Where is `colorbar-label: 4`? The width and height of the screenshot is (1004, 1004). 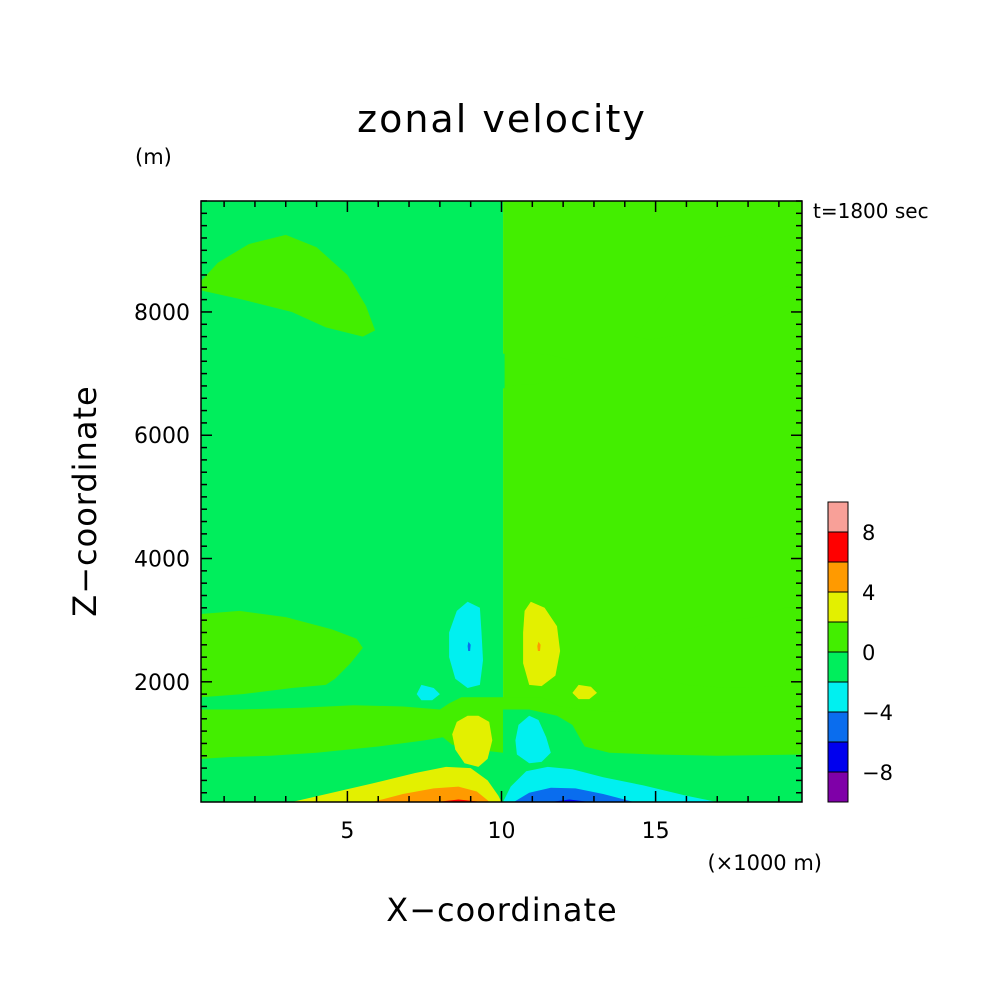 colorbar-label: 4 is located at coordinates (868, 593).